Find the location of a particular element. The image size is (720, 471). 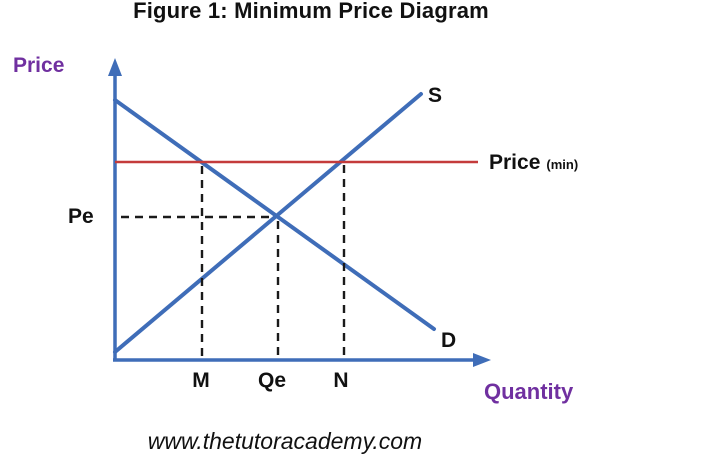

y-axis-title: Price is located at coordinates (39, 65).